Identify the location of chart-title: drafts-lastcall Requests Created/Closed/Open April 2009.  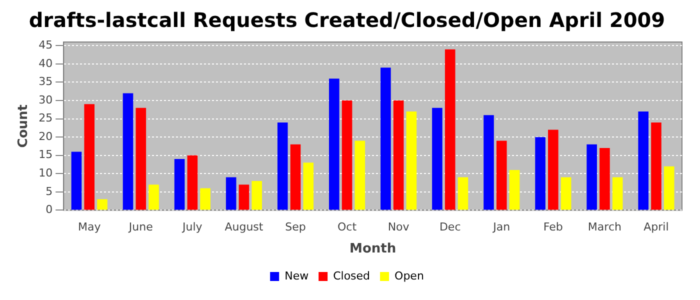
(347, 20).